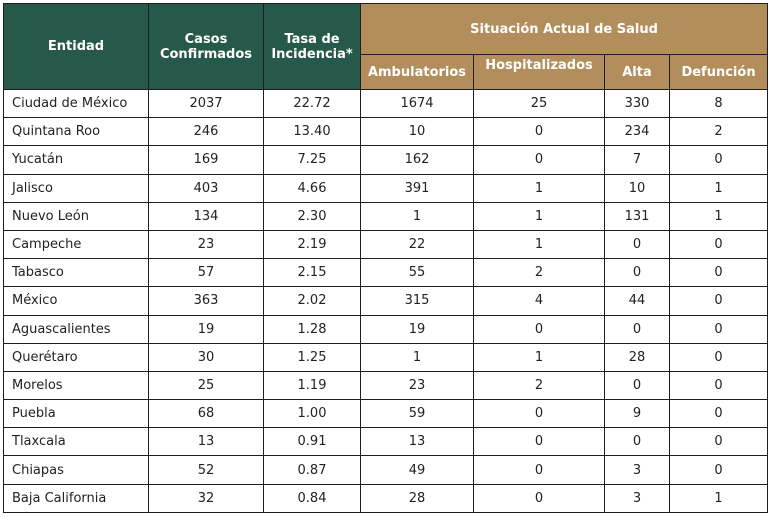 The image size is (768, 518). What do you see at coordinates (206, 188) in the screenshot?
I see `cell-casos: 403` at bounding box center [206, 188].